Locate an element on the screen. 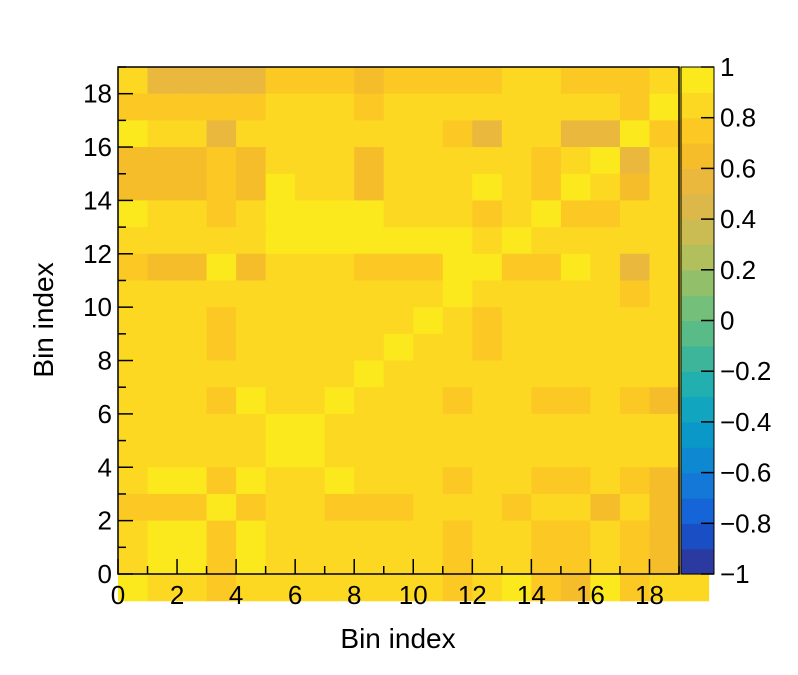 The width and height of the screenshot is (798, 675). y-tick-label: 12 is located at coordinates (97, 254).